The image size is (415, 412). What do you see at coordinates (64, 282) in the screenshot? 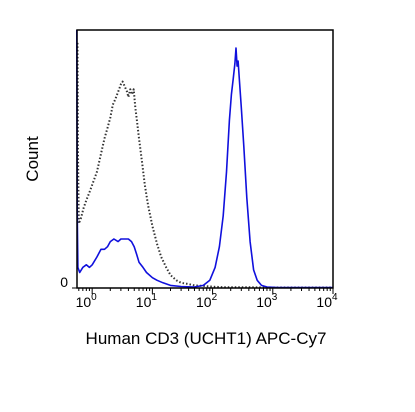
I see `y-tick-label: 0` at bounding box center [64, 282].